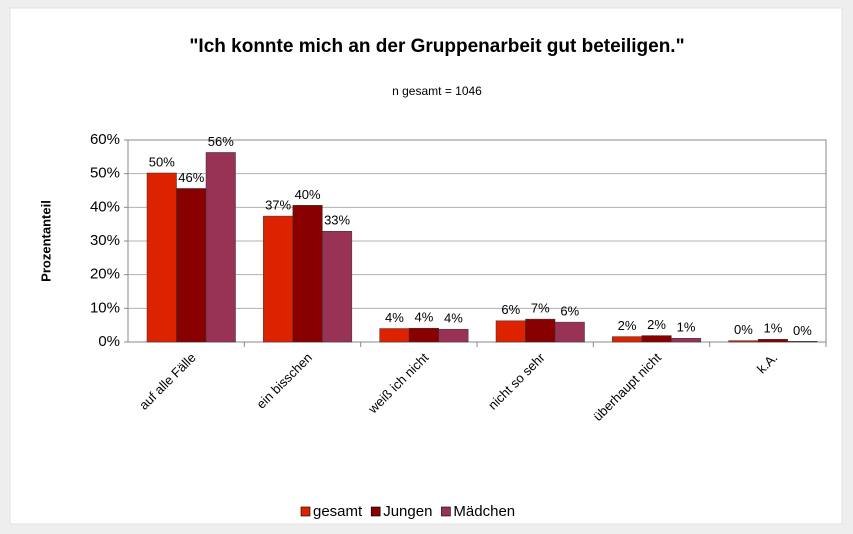 The height and width of the screenshot is (534, 853). I want to click on data-label: 46%, so click(191, 177).